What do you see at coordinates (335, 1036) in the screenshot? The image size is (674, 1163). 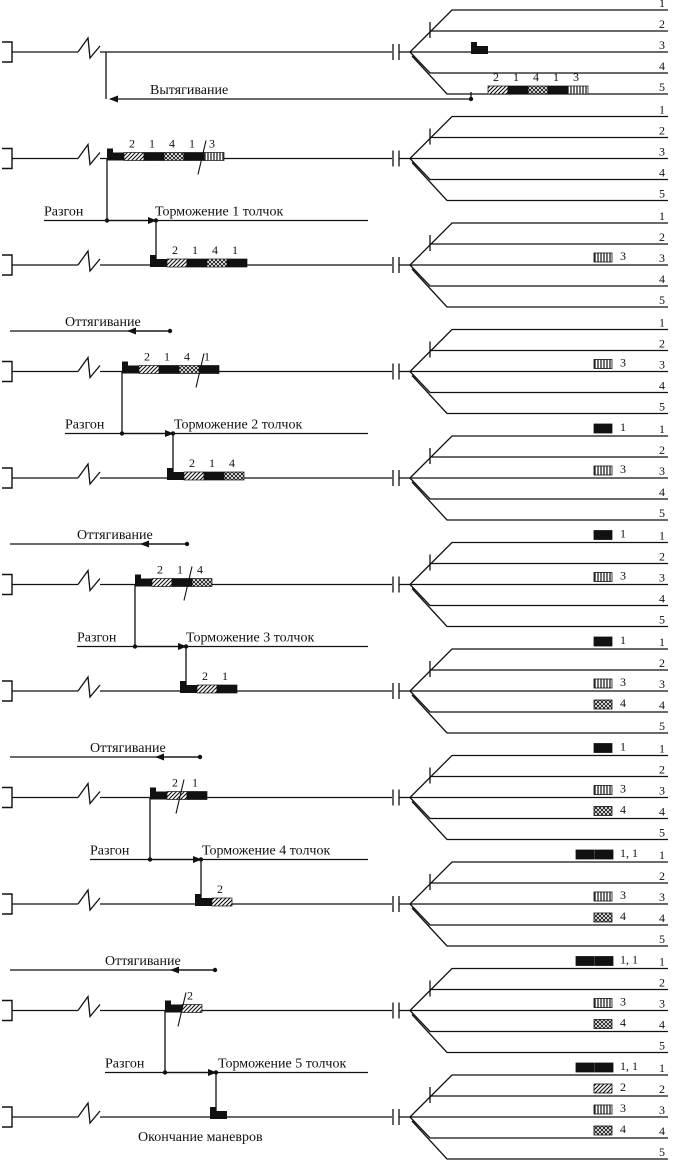 I see `panel-10: 1 2 3 4 5 1, 1 3 4 2 Разгон Торможение 5 толчок` at bounding box center [335, 1036].